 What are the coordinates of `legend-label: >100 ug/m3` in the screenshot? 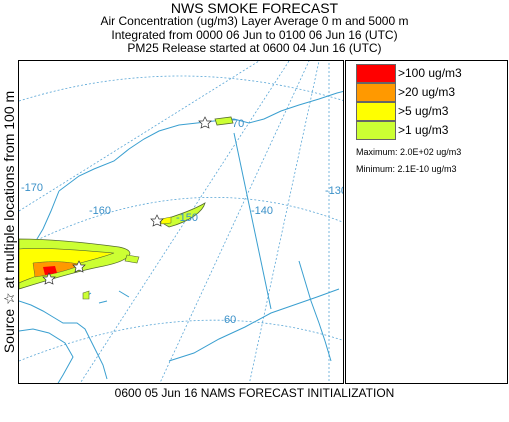 It's located at (430, 73).